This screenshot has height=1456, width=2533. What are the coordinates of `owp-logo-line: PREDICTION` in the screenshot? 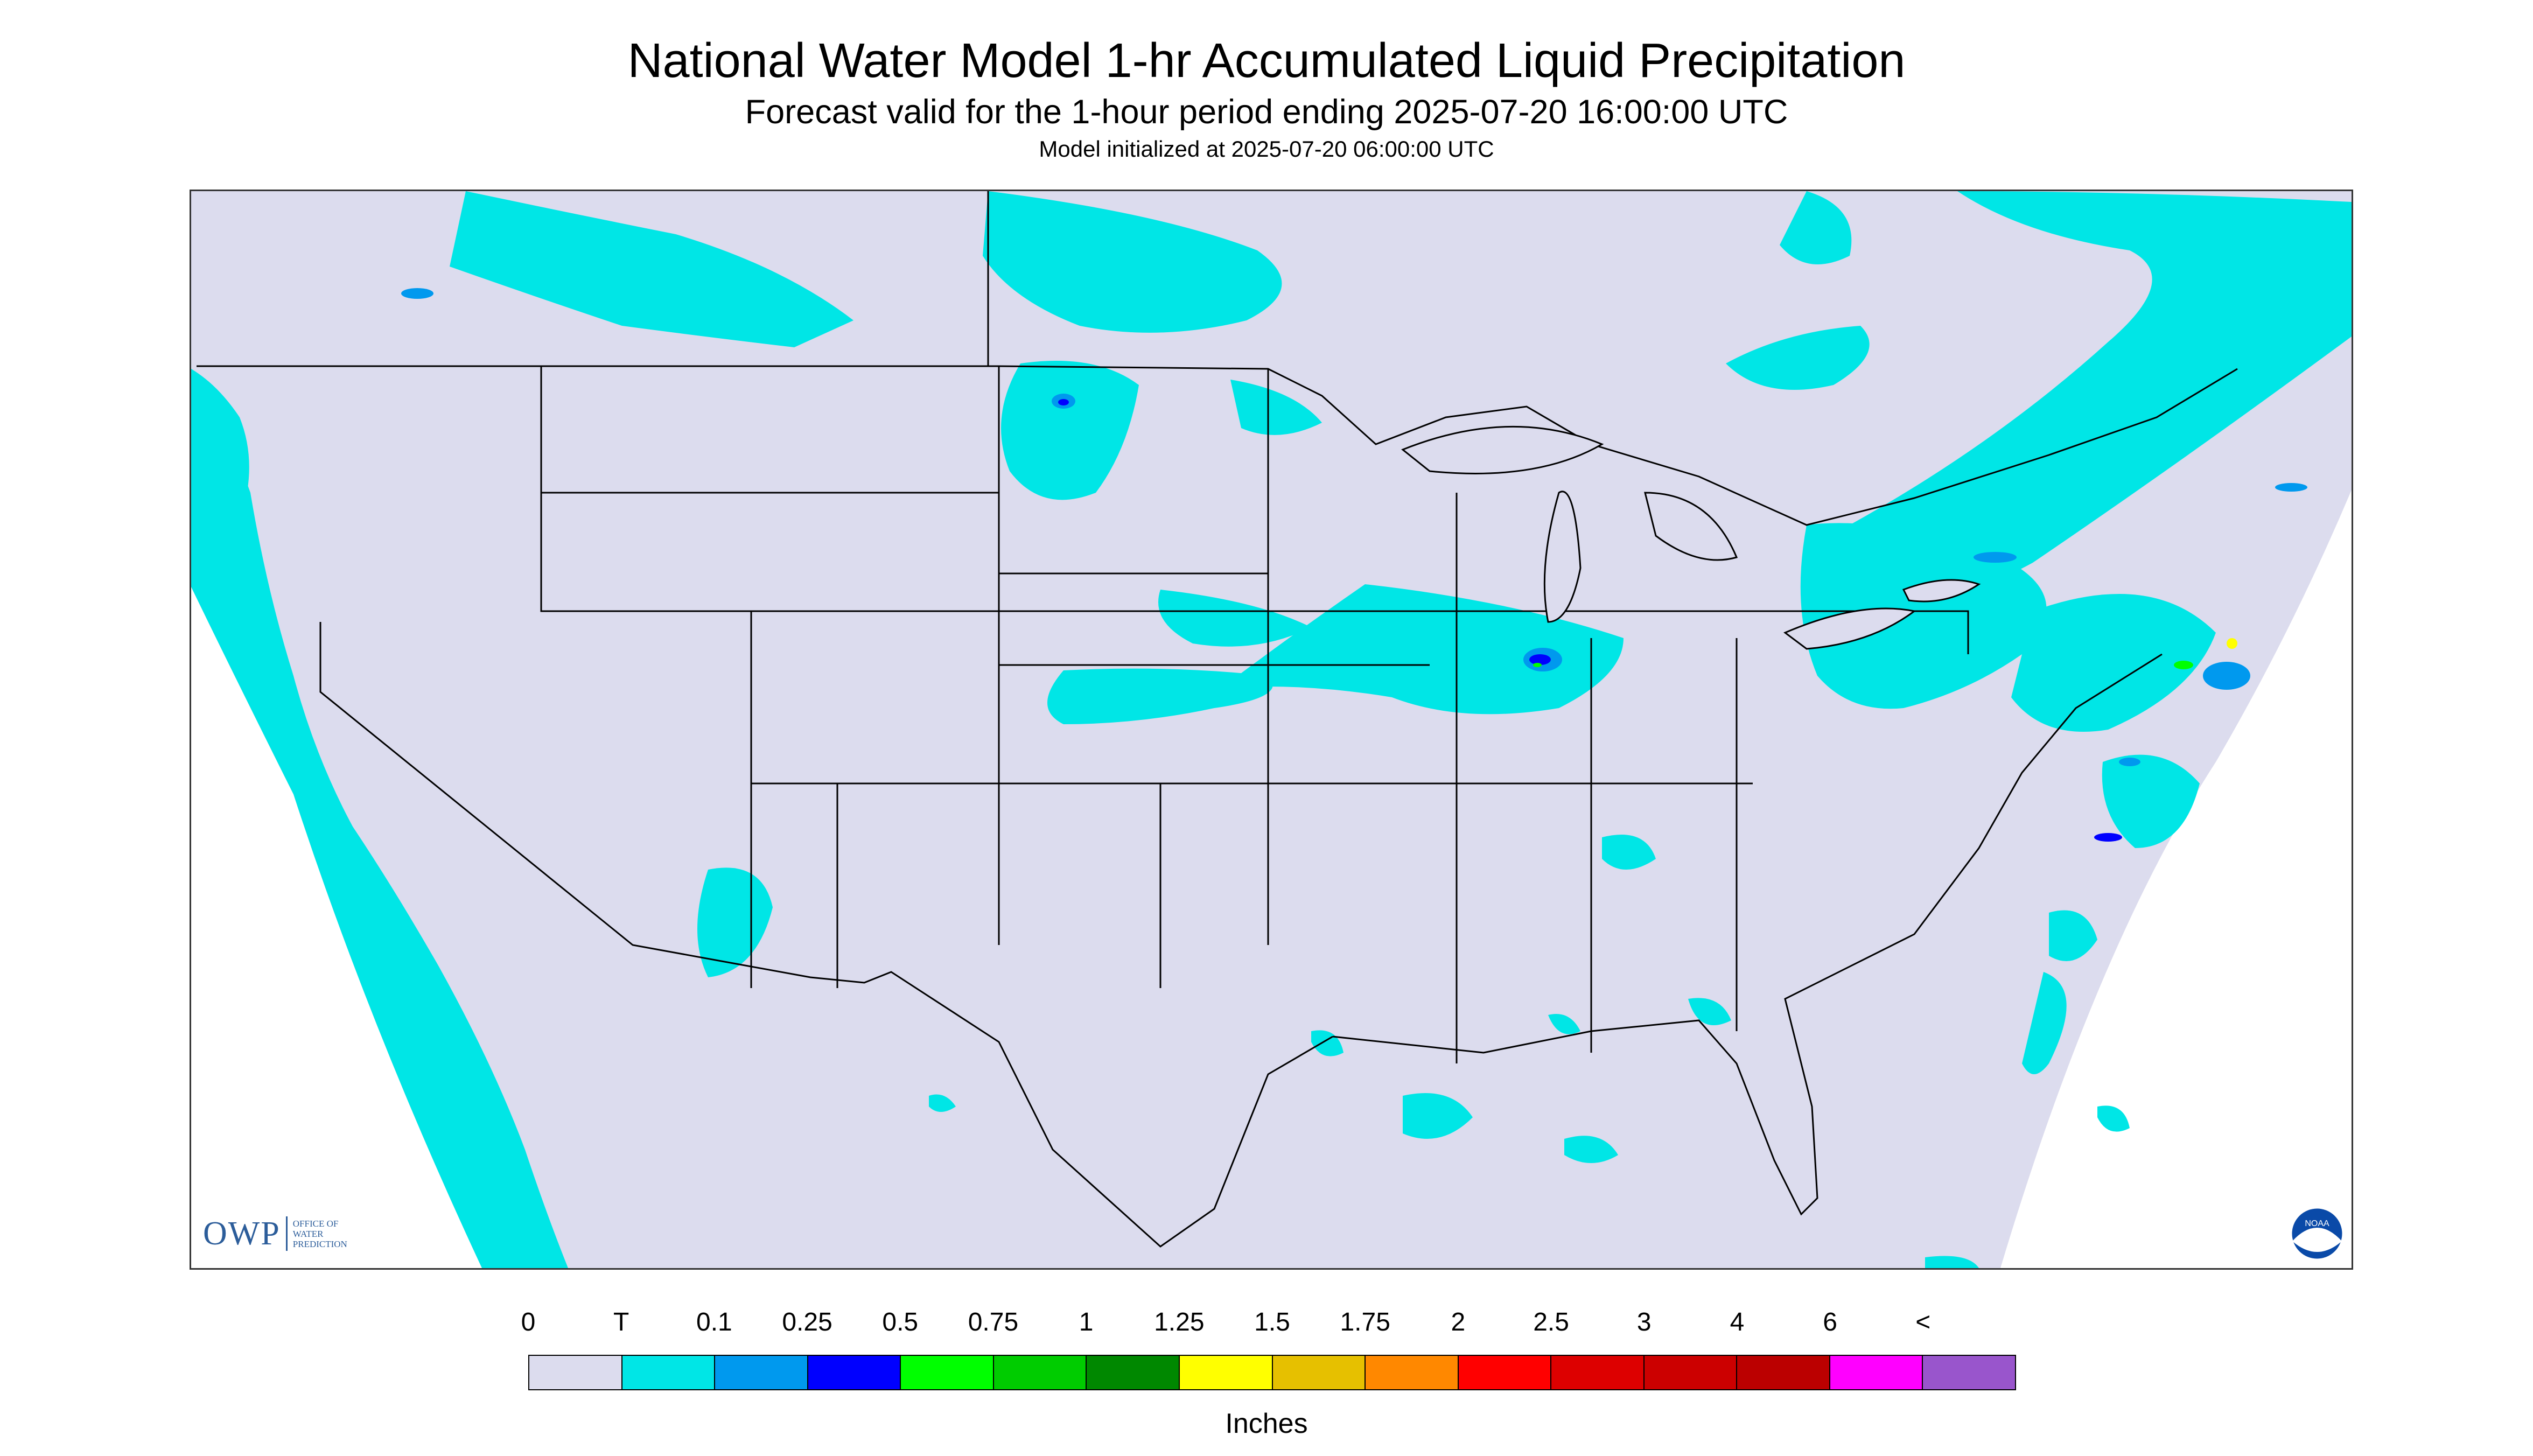 It's located at (319, 1243).